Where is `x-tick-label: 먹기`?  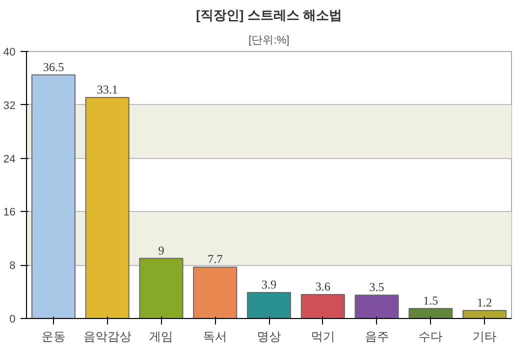 x-tick-label: 먹기 is located at coordinates (322, 337).